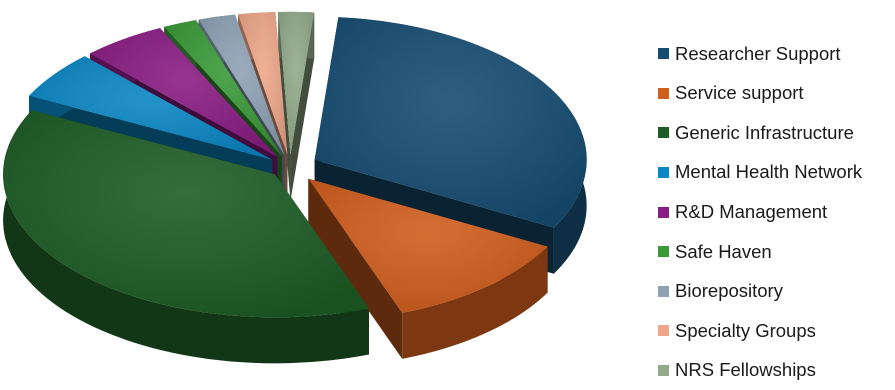  Describe the element at coordinates (729, 291) in the screenshot. I see `legend-label: Biorepository` at that location.